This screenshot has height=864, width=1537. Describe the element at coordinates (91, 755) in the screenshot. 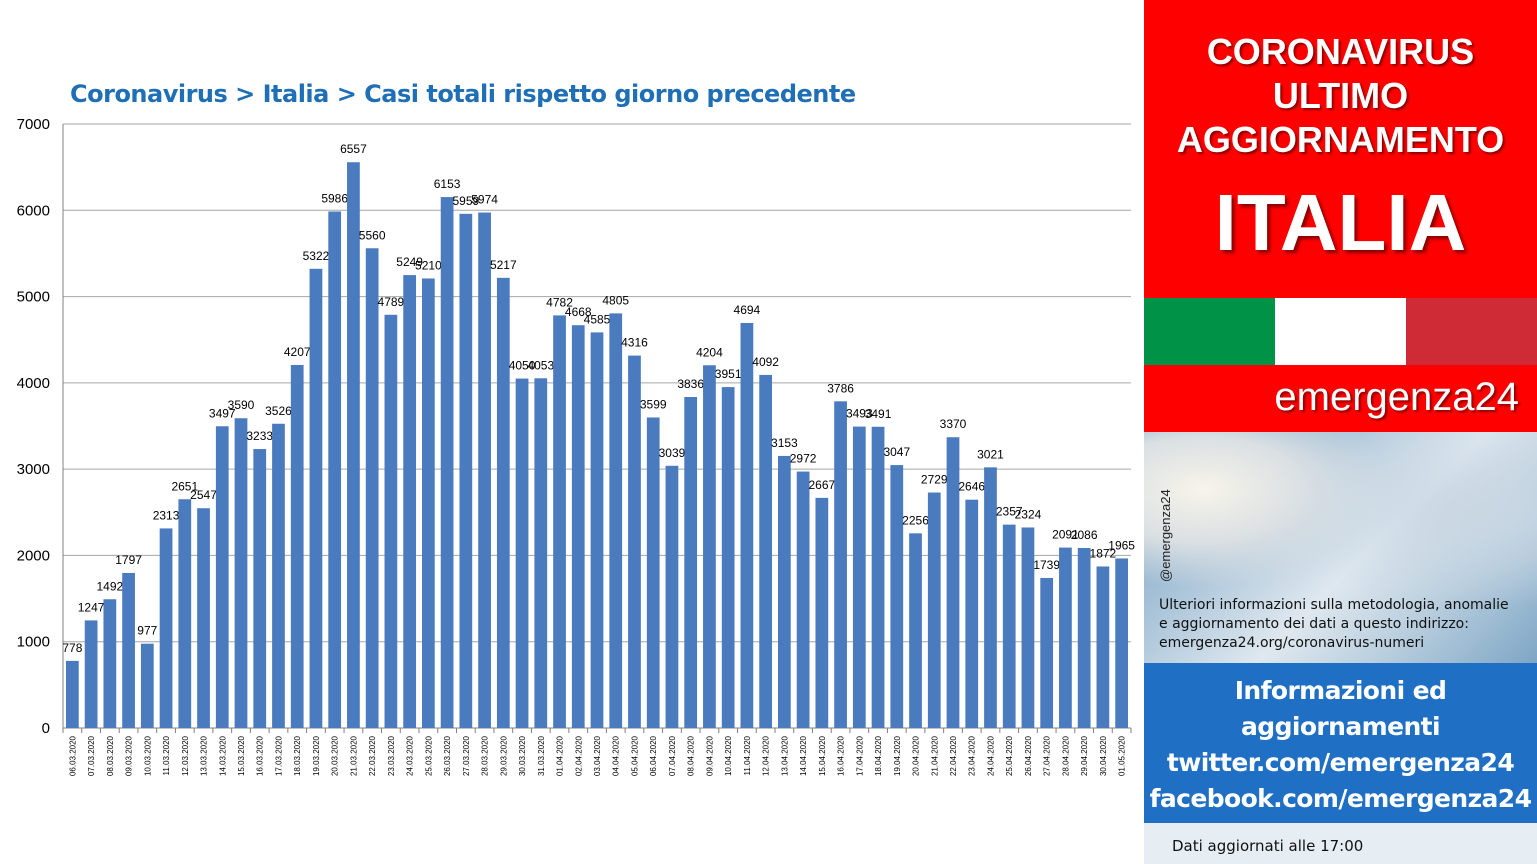

I see `x-tick-label: 07.03.2020` at that location.